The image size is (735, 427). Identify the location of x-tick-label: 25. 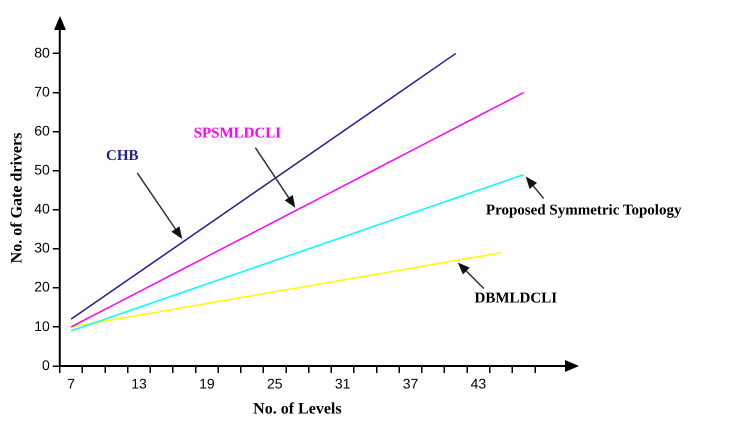
(274, 383).